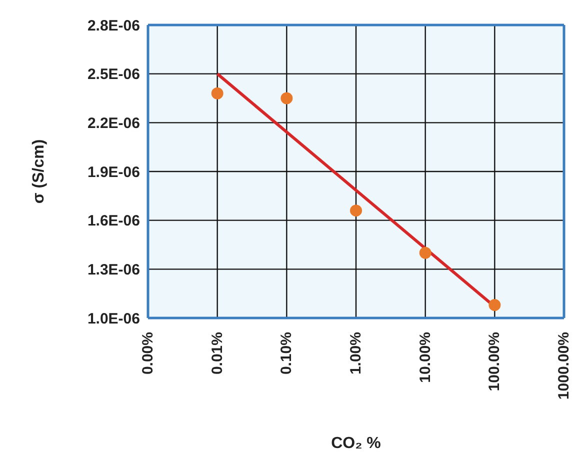  I want to click on x-tick-label: 10.00%, so click(425, 357).